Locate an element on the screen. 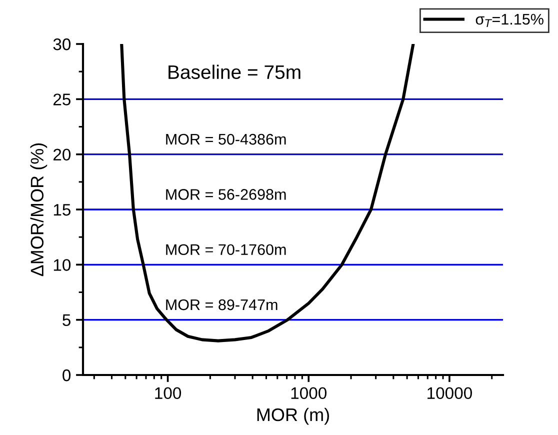 Image resolution: width=558 pixels, height=435 pixels. y-tick-label: 5 is located at coordinates (66, 320).